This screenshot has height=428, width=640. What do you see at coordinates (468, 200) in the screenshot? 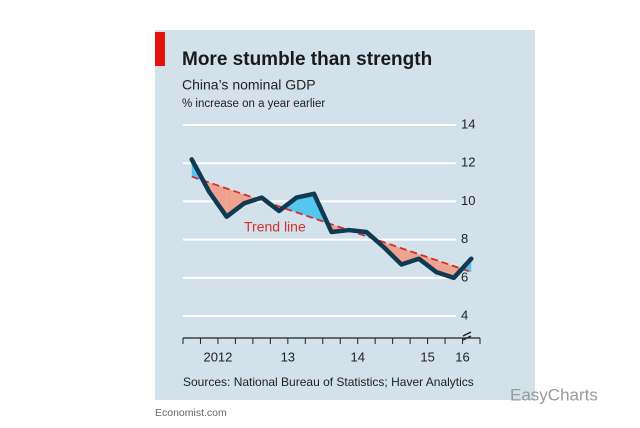
I see `y-tick-label: 10` at bounding box center [468, 200].